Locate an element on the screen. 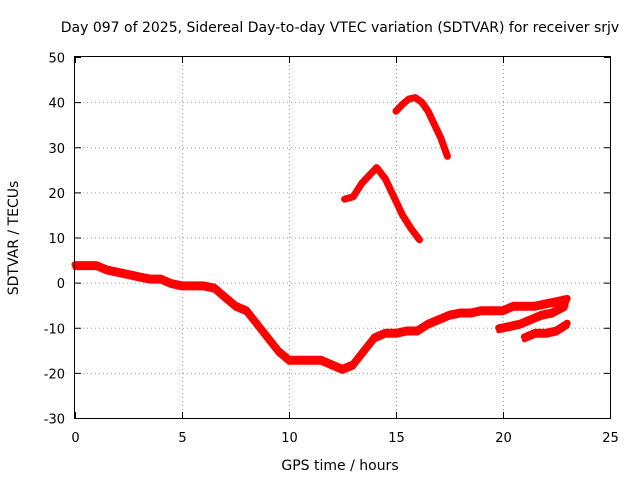  y-tick-label: 50 is located at coordinates (56, 59).